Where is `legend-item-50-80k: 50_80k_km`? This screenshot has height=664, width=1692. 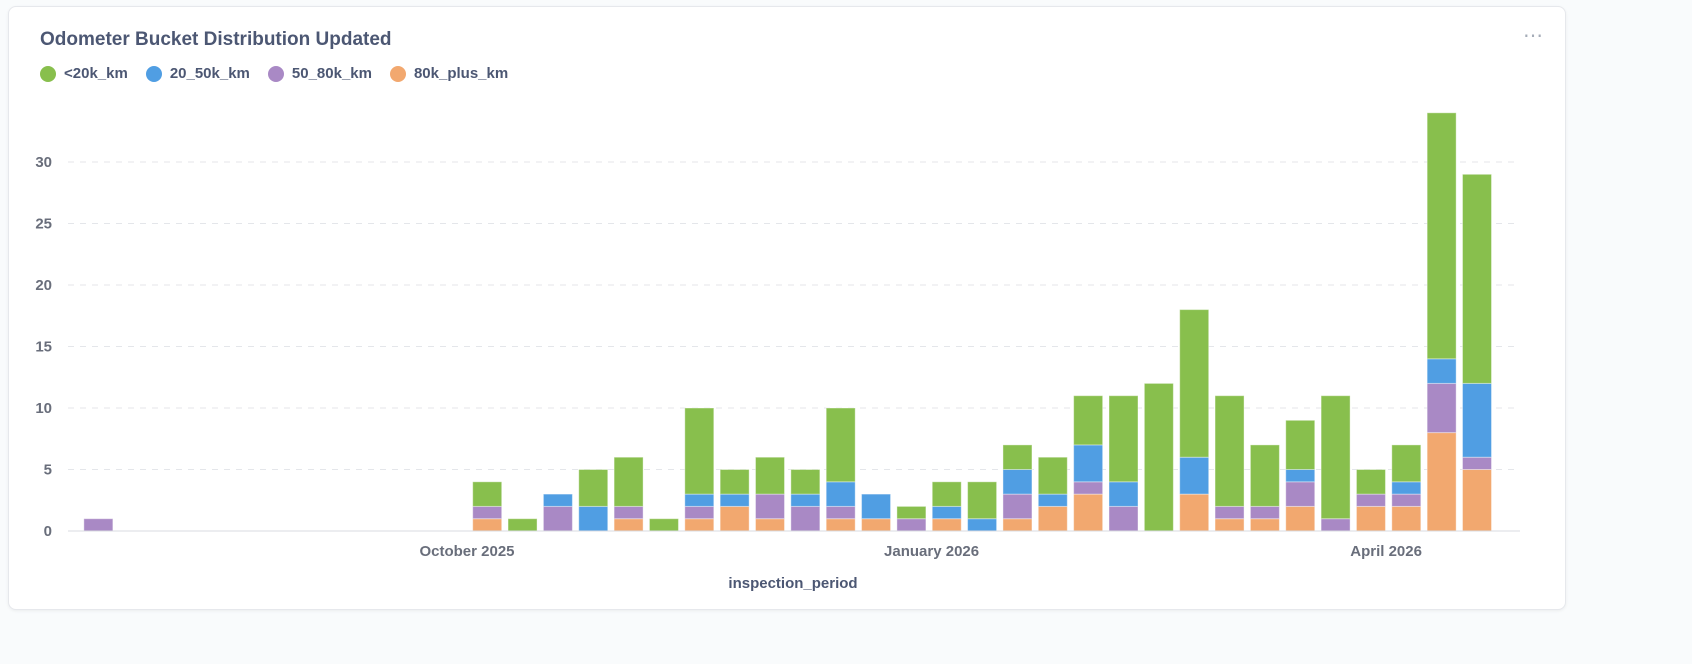 legend-item-50-80k: 50_80k_km is located at coordinates (319, 73).